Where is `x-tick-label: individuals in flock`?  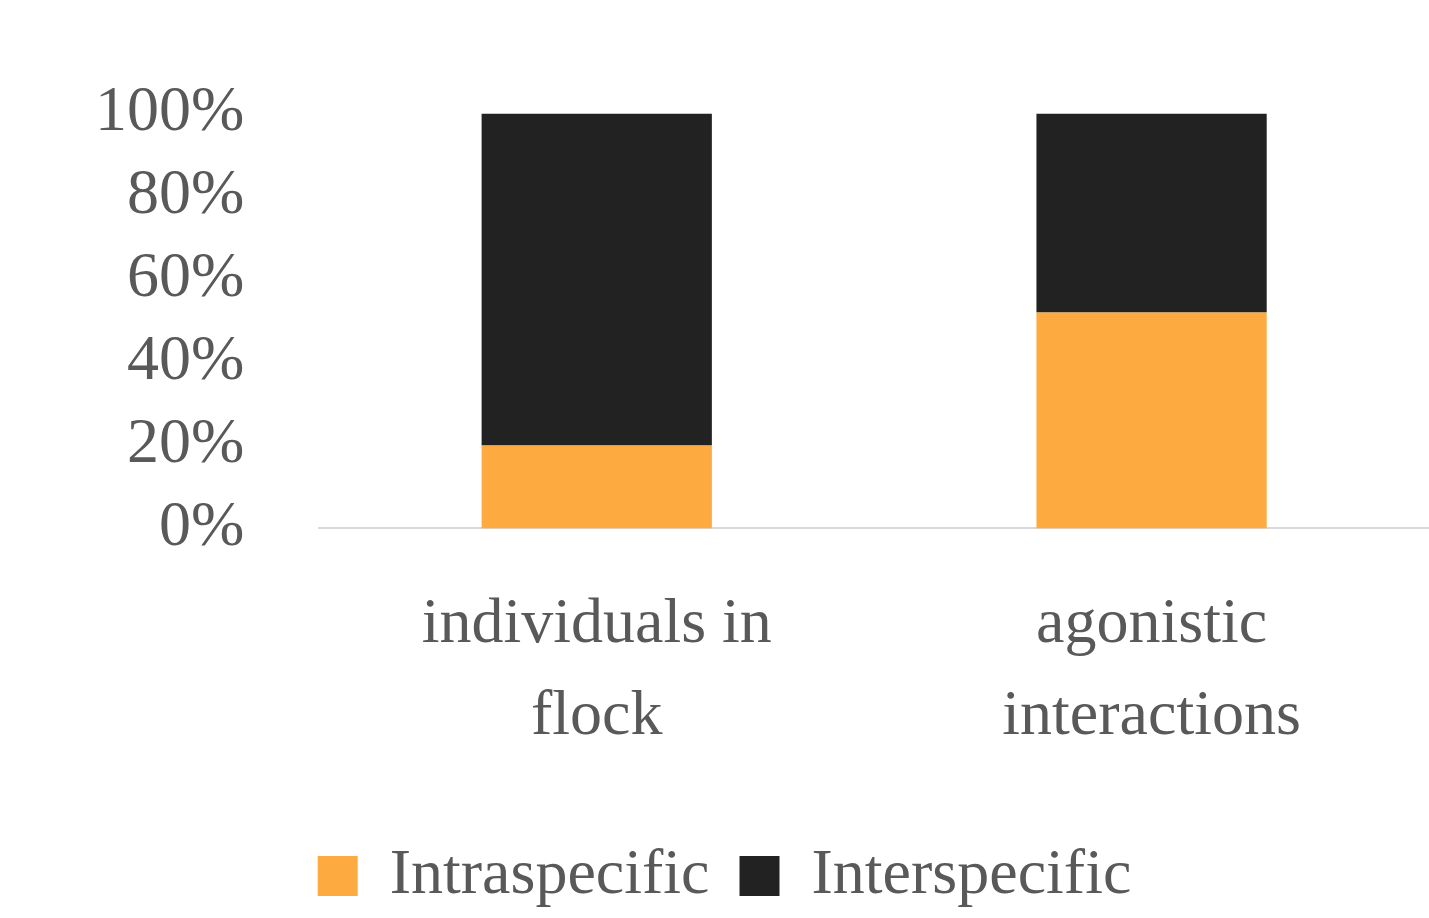 x-tick-label: individuals in flock is located at coordinates (596, 666).